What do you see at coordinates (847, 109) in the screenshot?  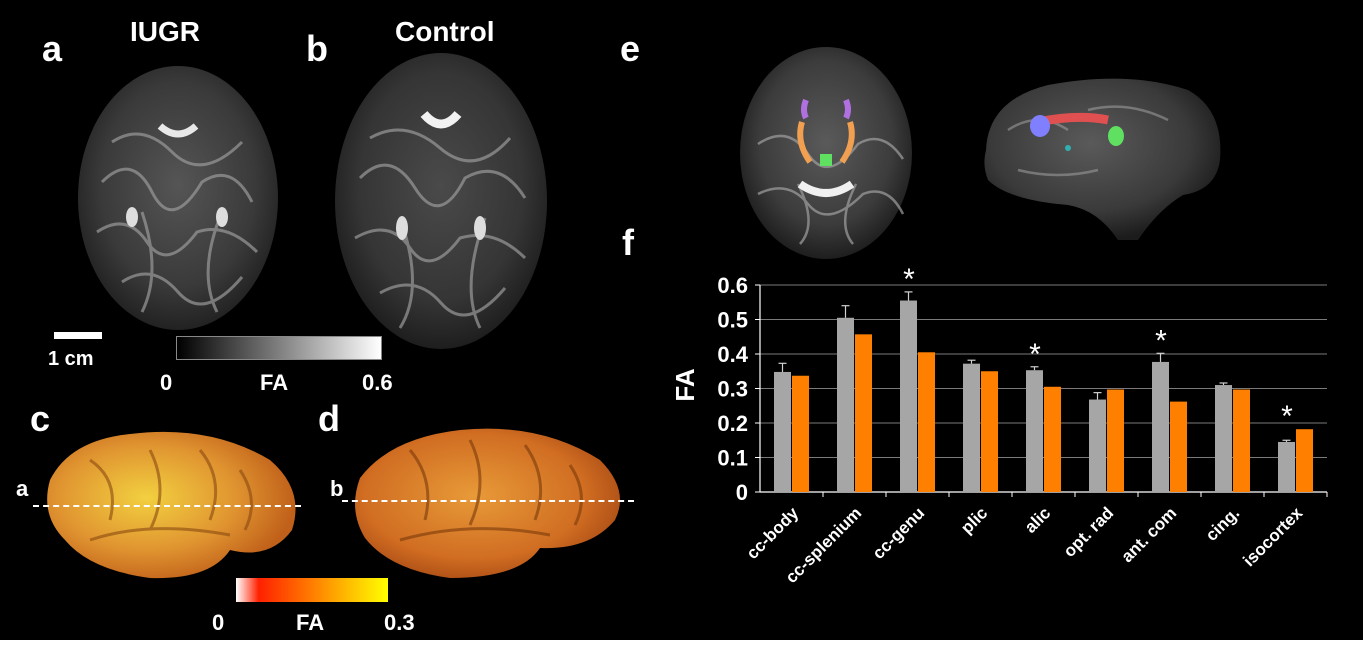 I see `roi-alic-right` at bounding box center [847, 109].